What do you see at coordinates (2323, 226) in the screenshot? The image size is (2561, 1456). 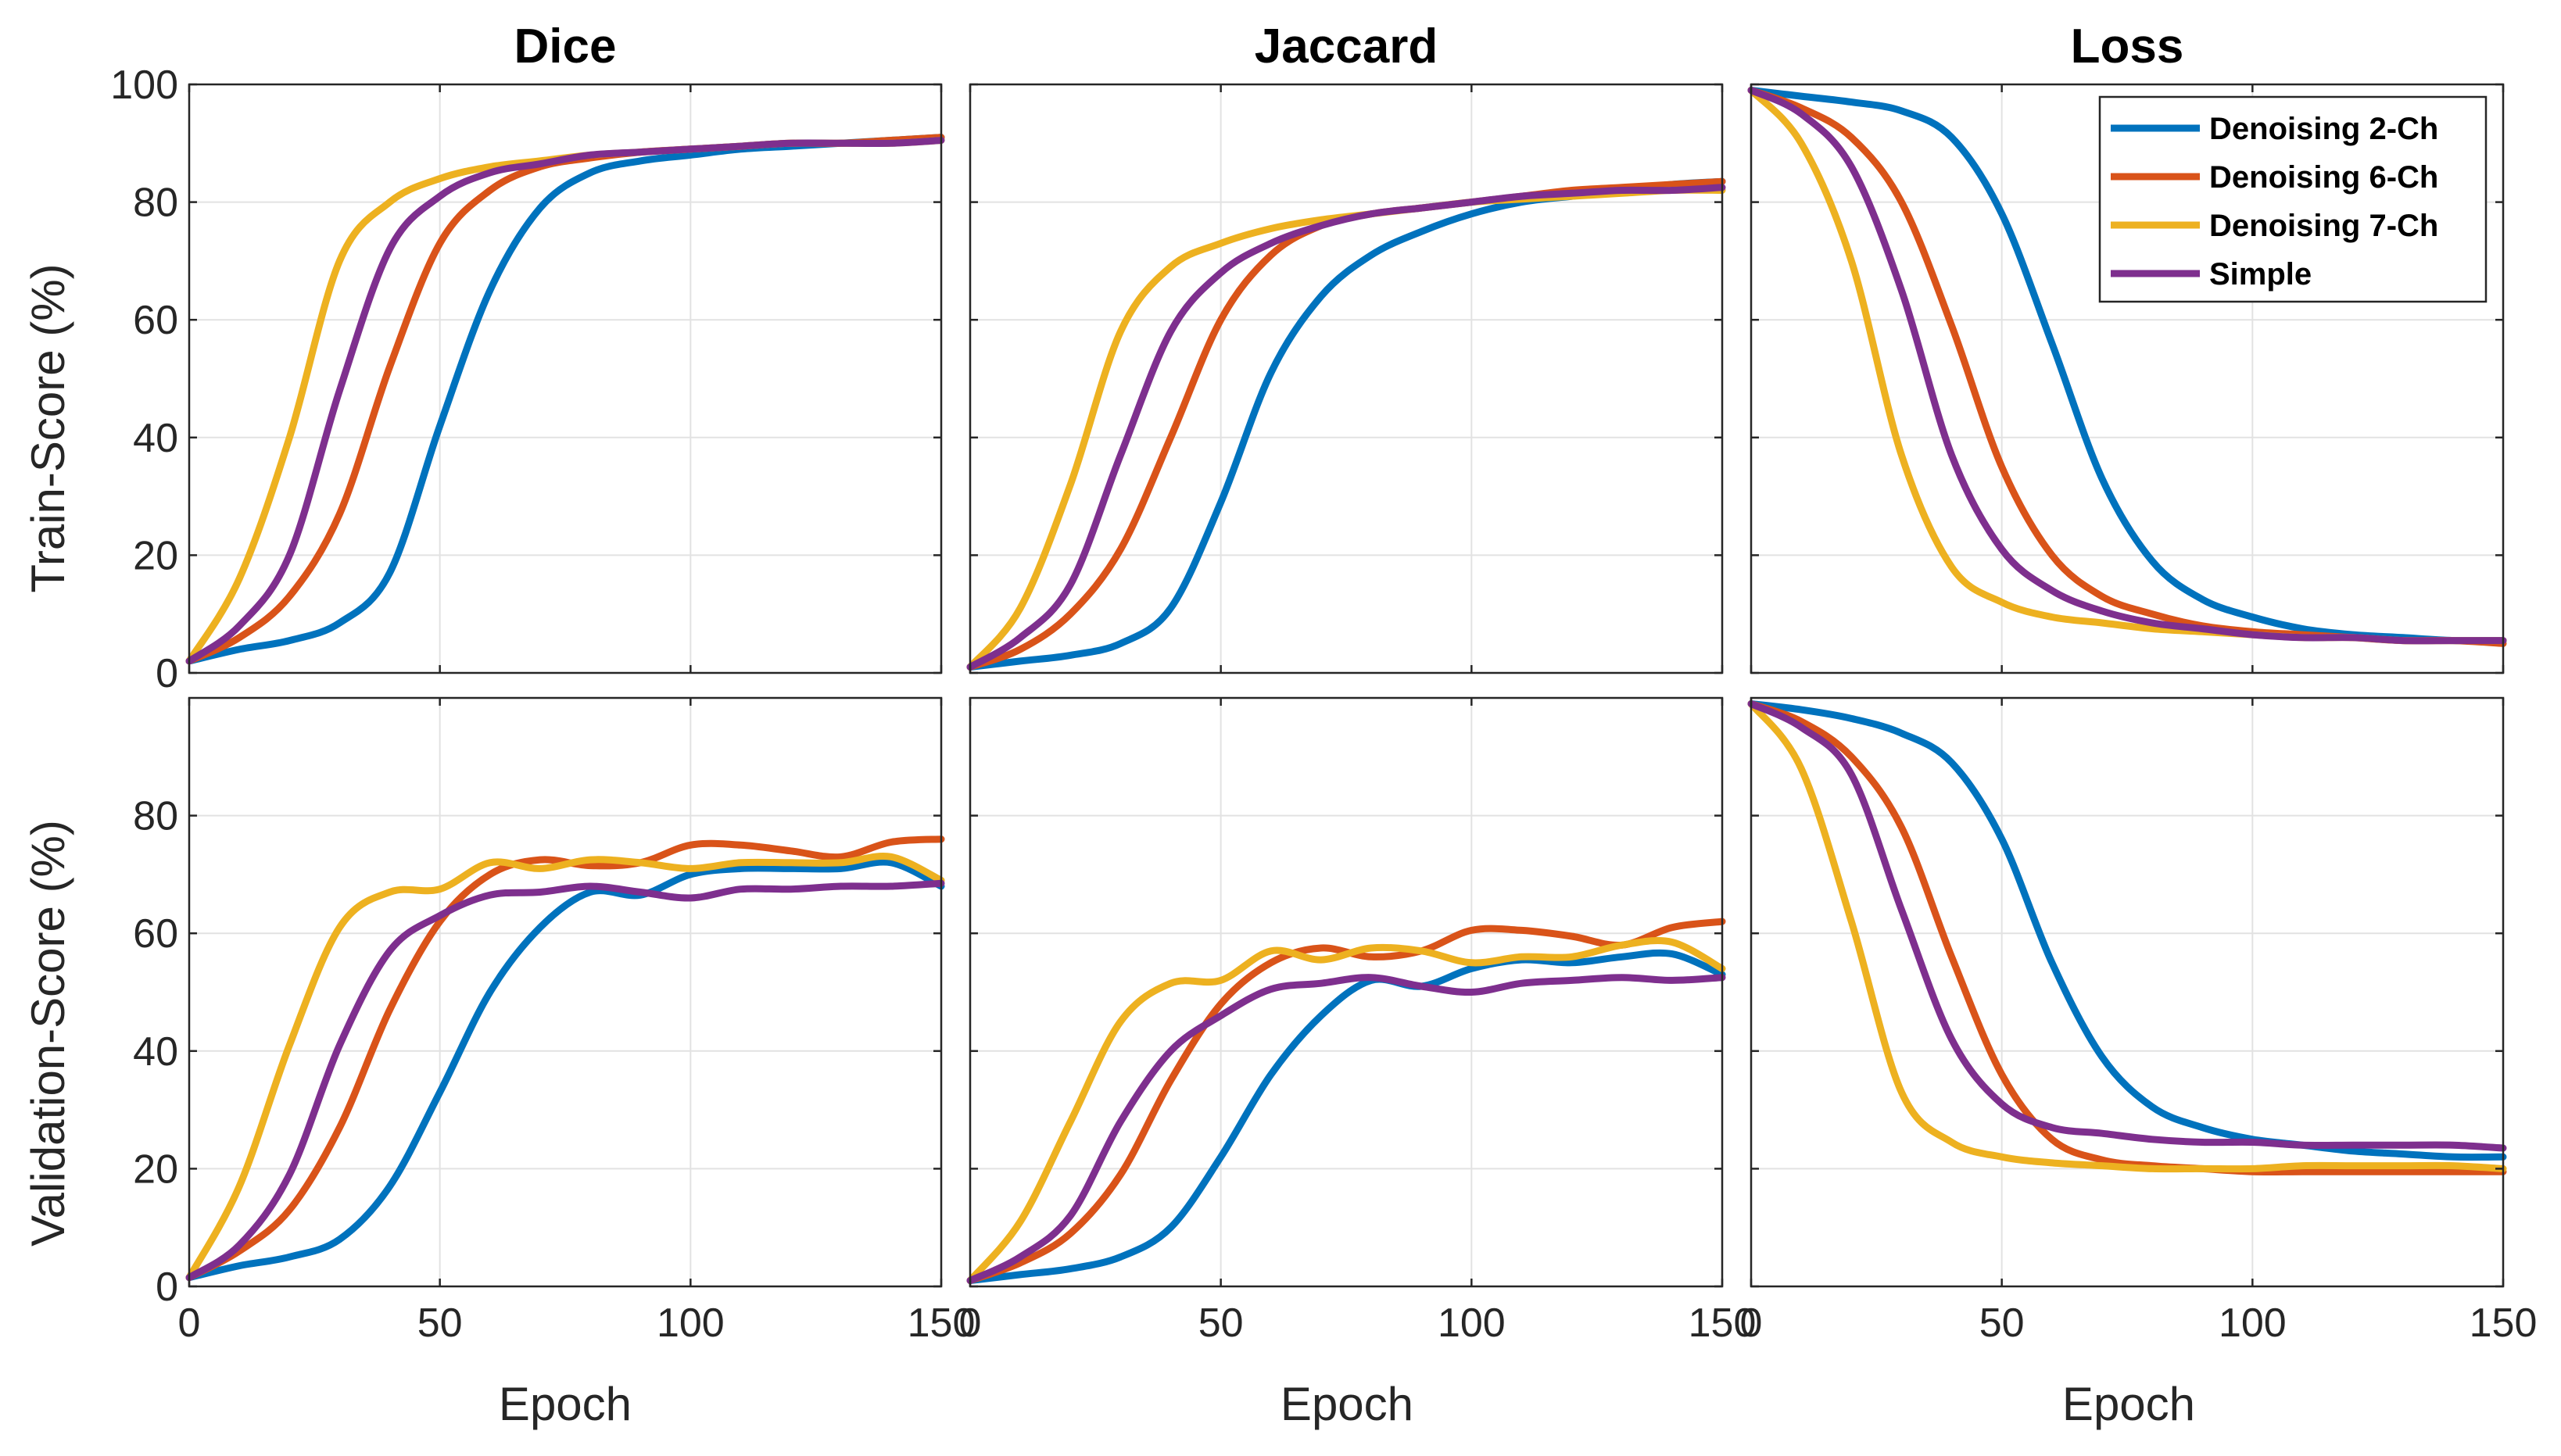 I see `legend-label: Denoising 7-Ch` at bounding box center [2323, 226].